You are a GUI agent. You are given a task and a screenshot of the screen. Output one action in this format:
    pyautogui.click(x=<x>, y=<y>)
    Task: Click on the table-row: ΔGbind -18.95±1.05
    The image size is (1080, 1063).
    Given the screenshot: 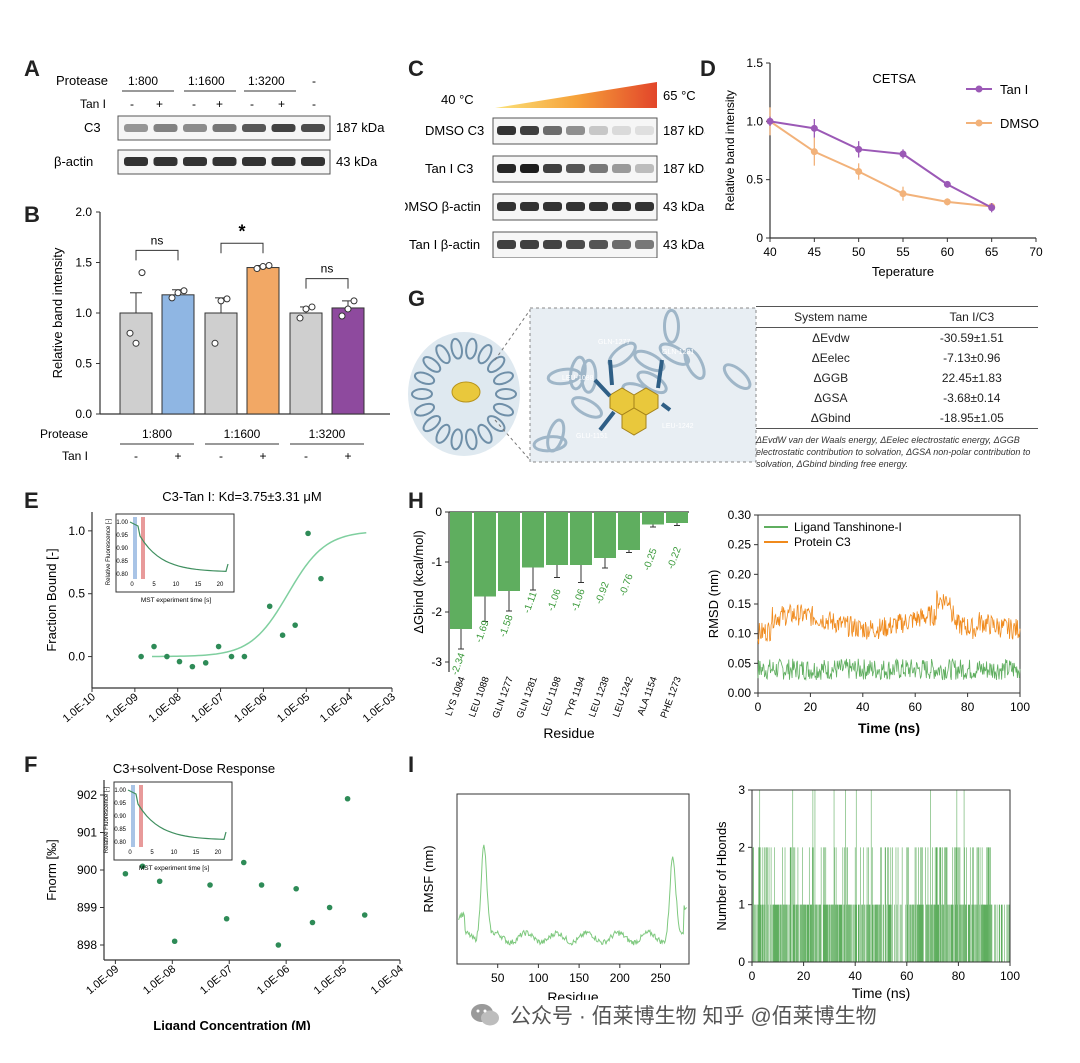 What is the action you would take?
    pyautogui.click(x=897, y=418)
    